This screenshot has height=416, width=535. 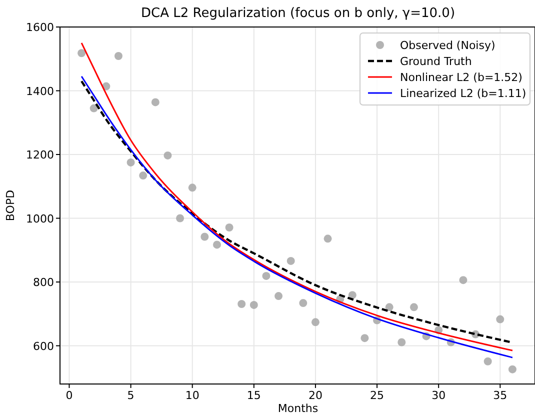 I want to click on x-tick-label: 30, so click(x=439, y=395).